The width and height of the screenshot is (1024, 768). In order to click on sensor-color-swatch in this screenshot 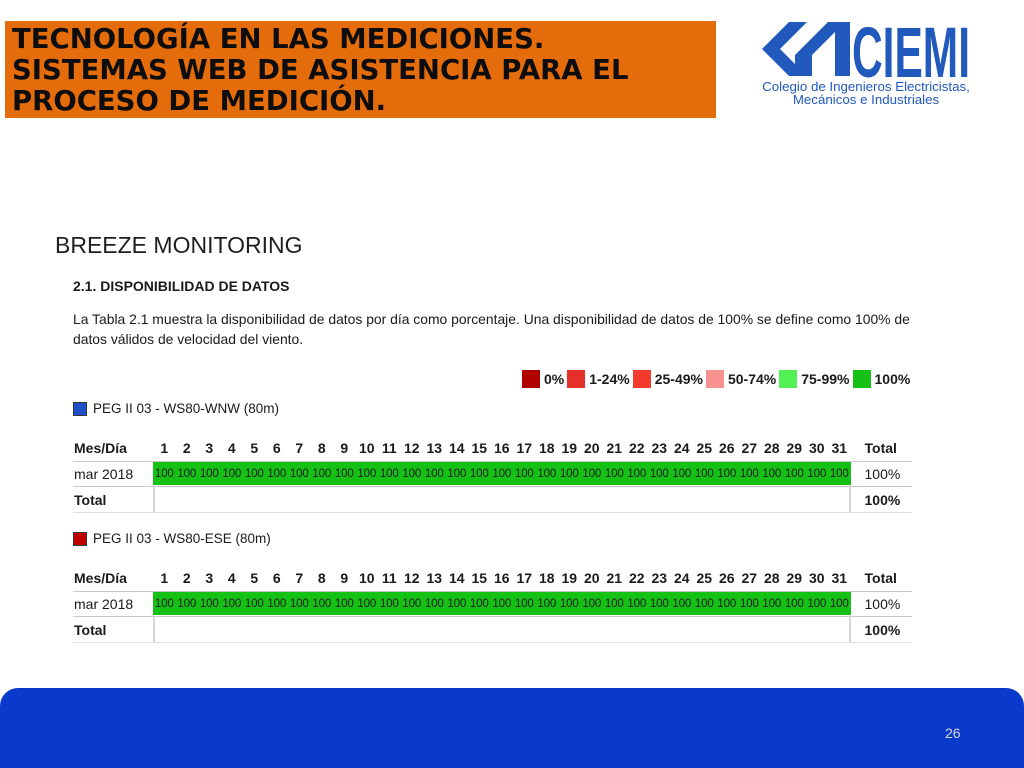, I will do `click(80, 409)`.